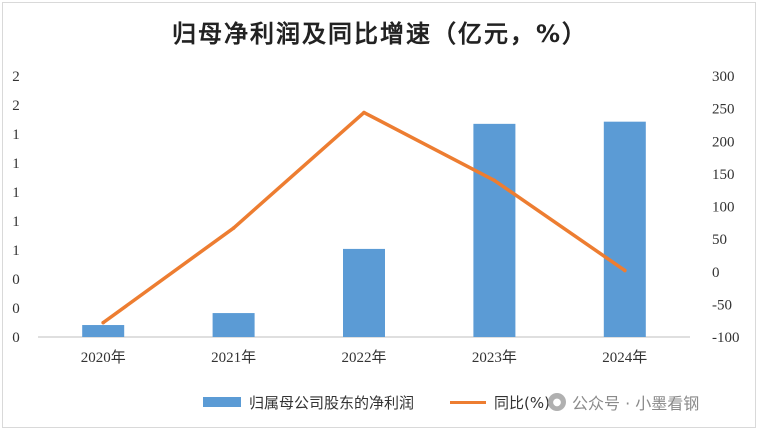 The image size is (760, 431). I want to click on legend-bar-label: 归属母公司股东的净利润, so click(332, 402).